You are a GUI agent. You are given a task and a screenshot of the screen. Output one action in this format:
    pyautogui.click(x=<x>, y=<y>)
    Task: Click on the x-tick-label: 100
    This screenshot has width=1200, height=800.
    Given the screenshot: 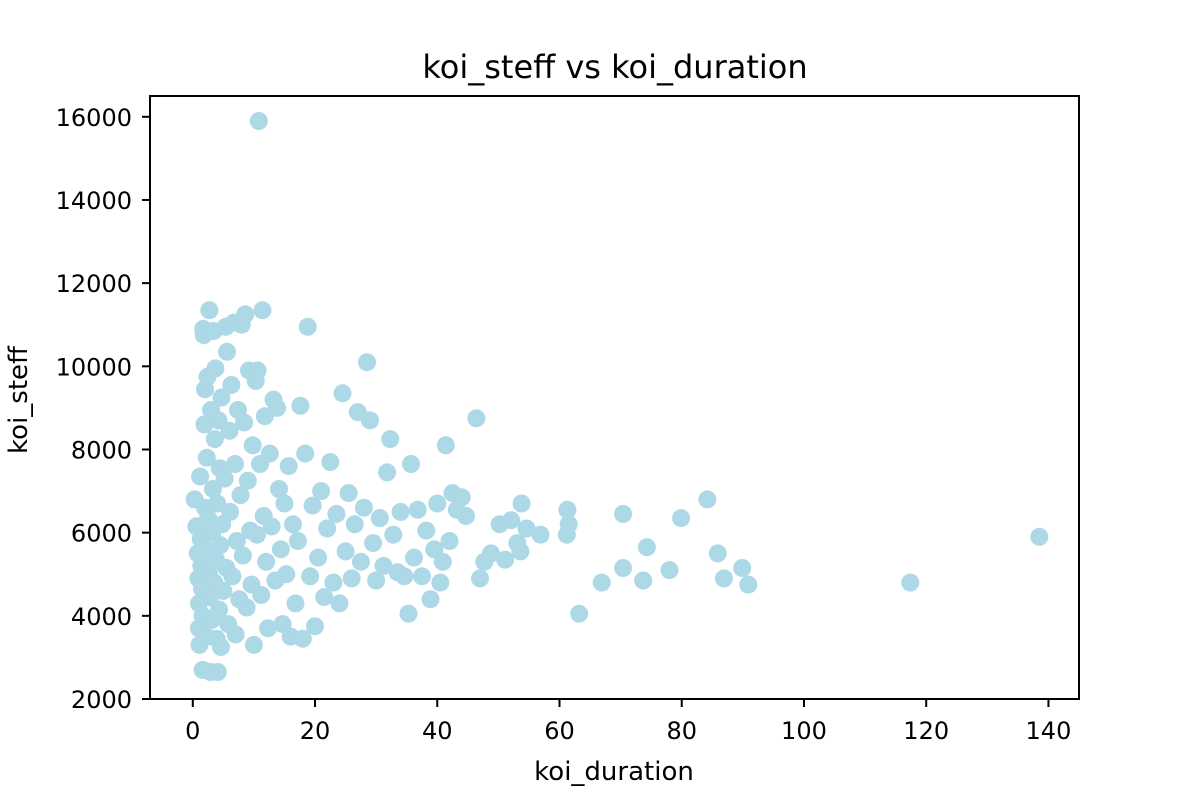 What is the action you would take?
    pyautogui.click(x=804, y=731)
    